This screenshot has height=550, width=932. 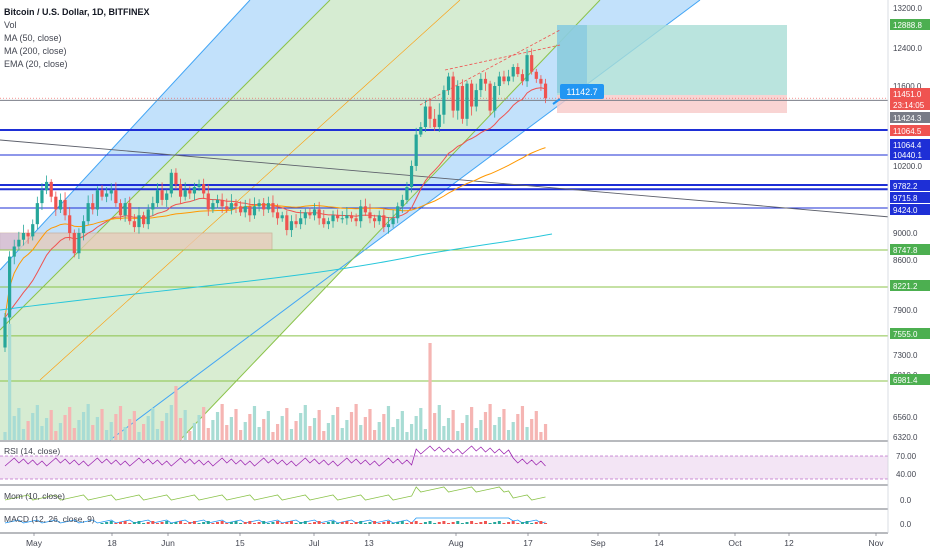 I want to click on price-tick-label: 6560.0, so click(x=905, y=417).